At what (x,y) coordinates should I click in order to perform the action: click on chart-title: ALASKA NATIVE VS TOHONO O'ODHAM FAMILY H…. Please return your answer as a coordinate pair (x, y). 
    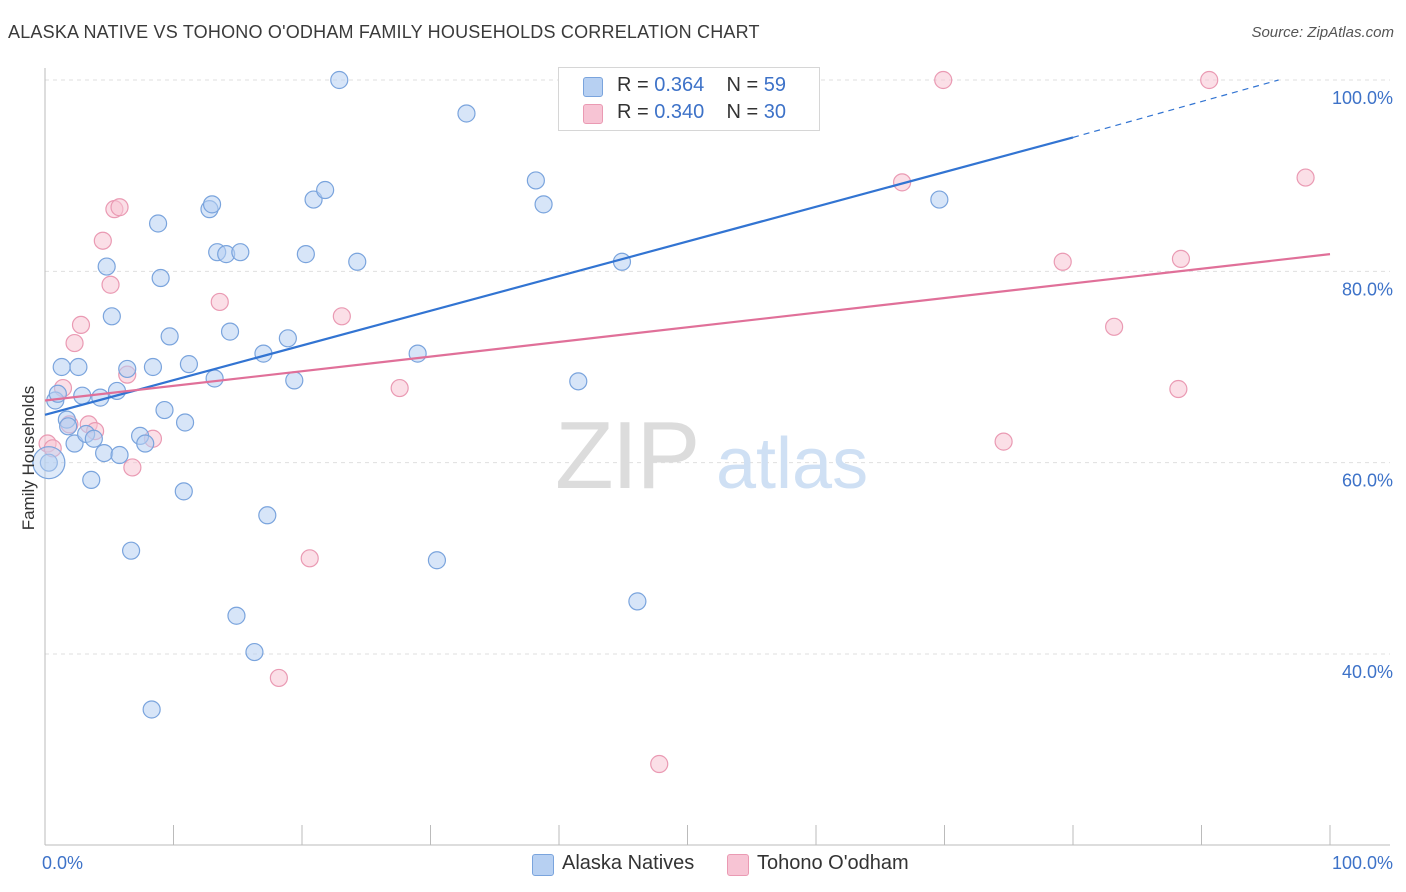
    Looking at the image, I should click on (384, 32).